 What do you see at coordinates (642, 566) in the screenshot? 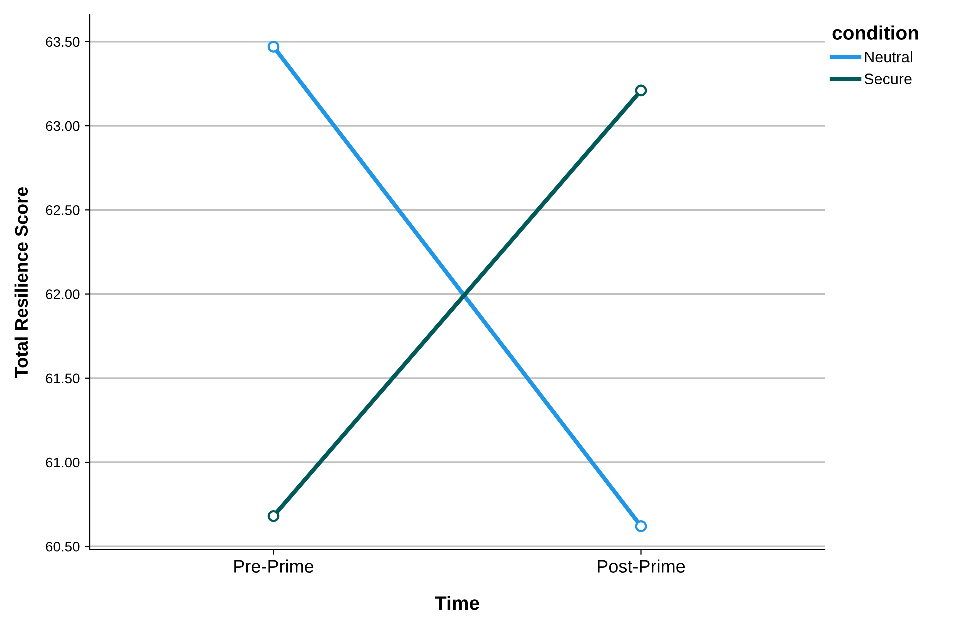
I see `x-tick-label: Post-Prime` at bounding box center [642, 566].